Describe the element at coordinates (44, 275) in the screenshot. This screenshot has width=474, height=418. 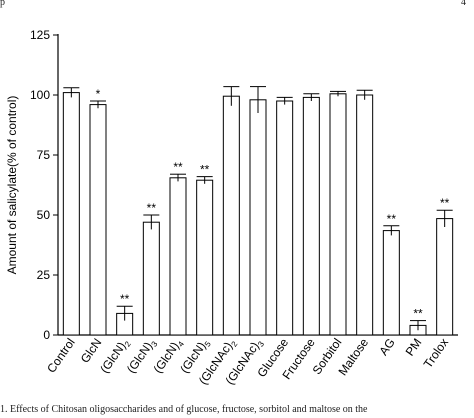
I see `y-tick-label: 25` at that location.